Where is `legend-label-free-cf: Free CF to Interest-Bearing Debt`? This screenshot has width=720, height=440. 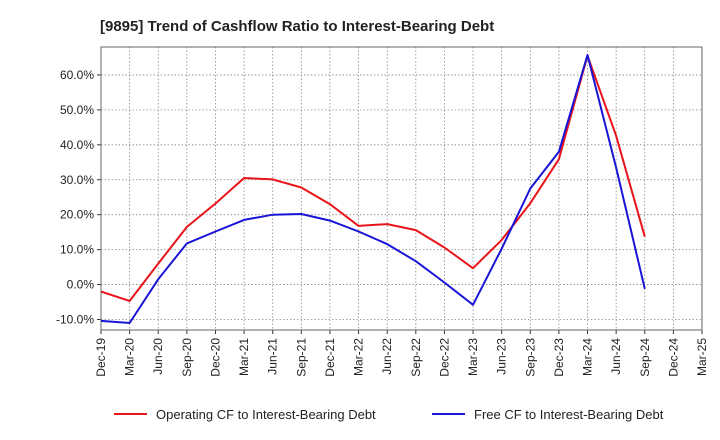
legend-label-free-cf: Free CF to Interest-Bearing Debt is located at coordinates (569, 414).